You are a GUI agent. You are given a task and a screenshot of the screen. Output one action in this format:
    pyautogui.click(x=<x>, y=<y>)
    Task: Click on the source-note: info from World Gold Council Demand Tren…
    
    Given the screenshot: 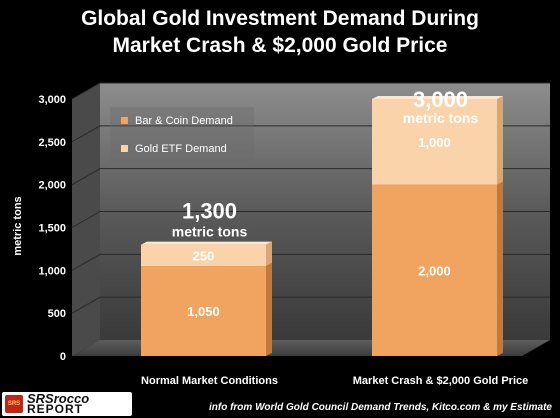 What is the action you would take?
    pyautogui.click(x=380, y=407)
    